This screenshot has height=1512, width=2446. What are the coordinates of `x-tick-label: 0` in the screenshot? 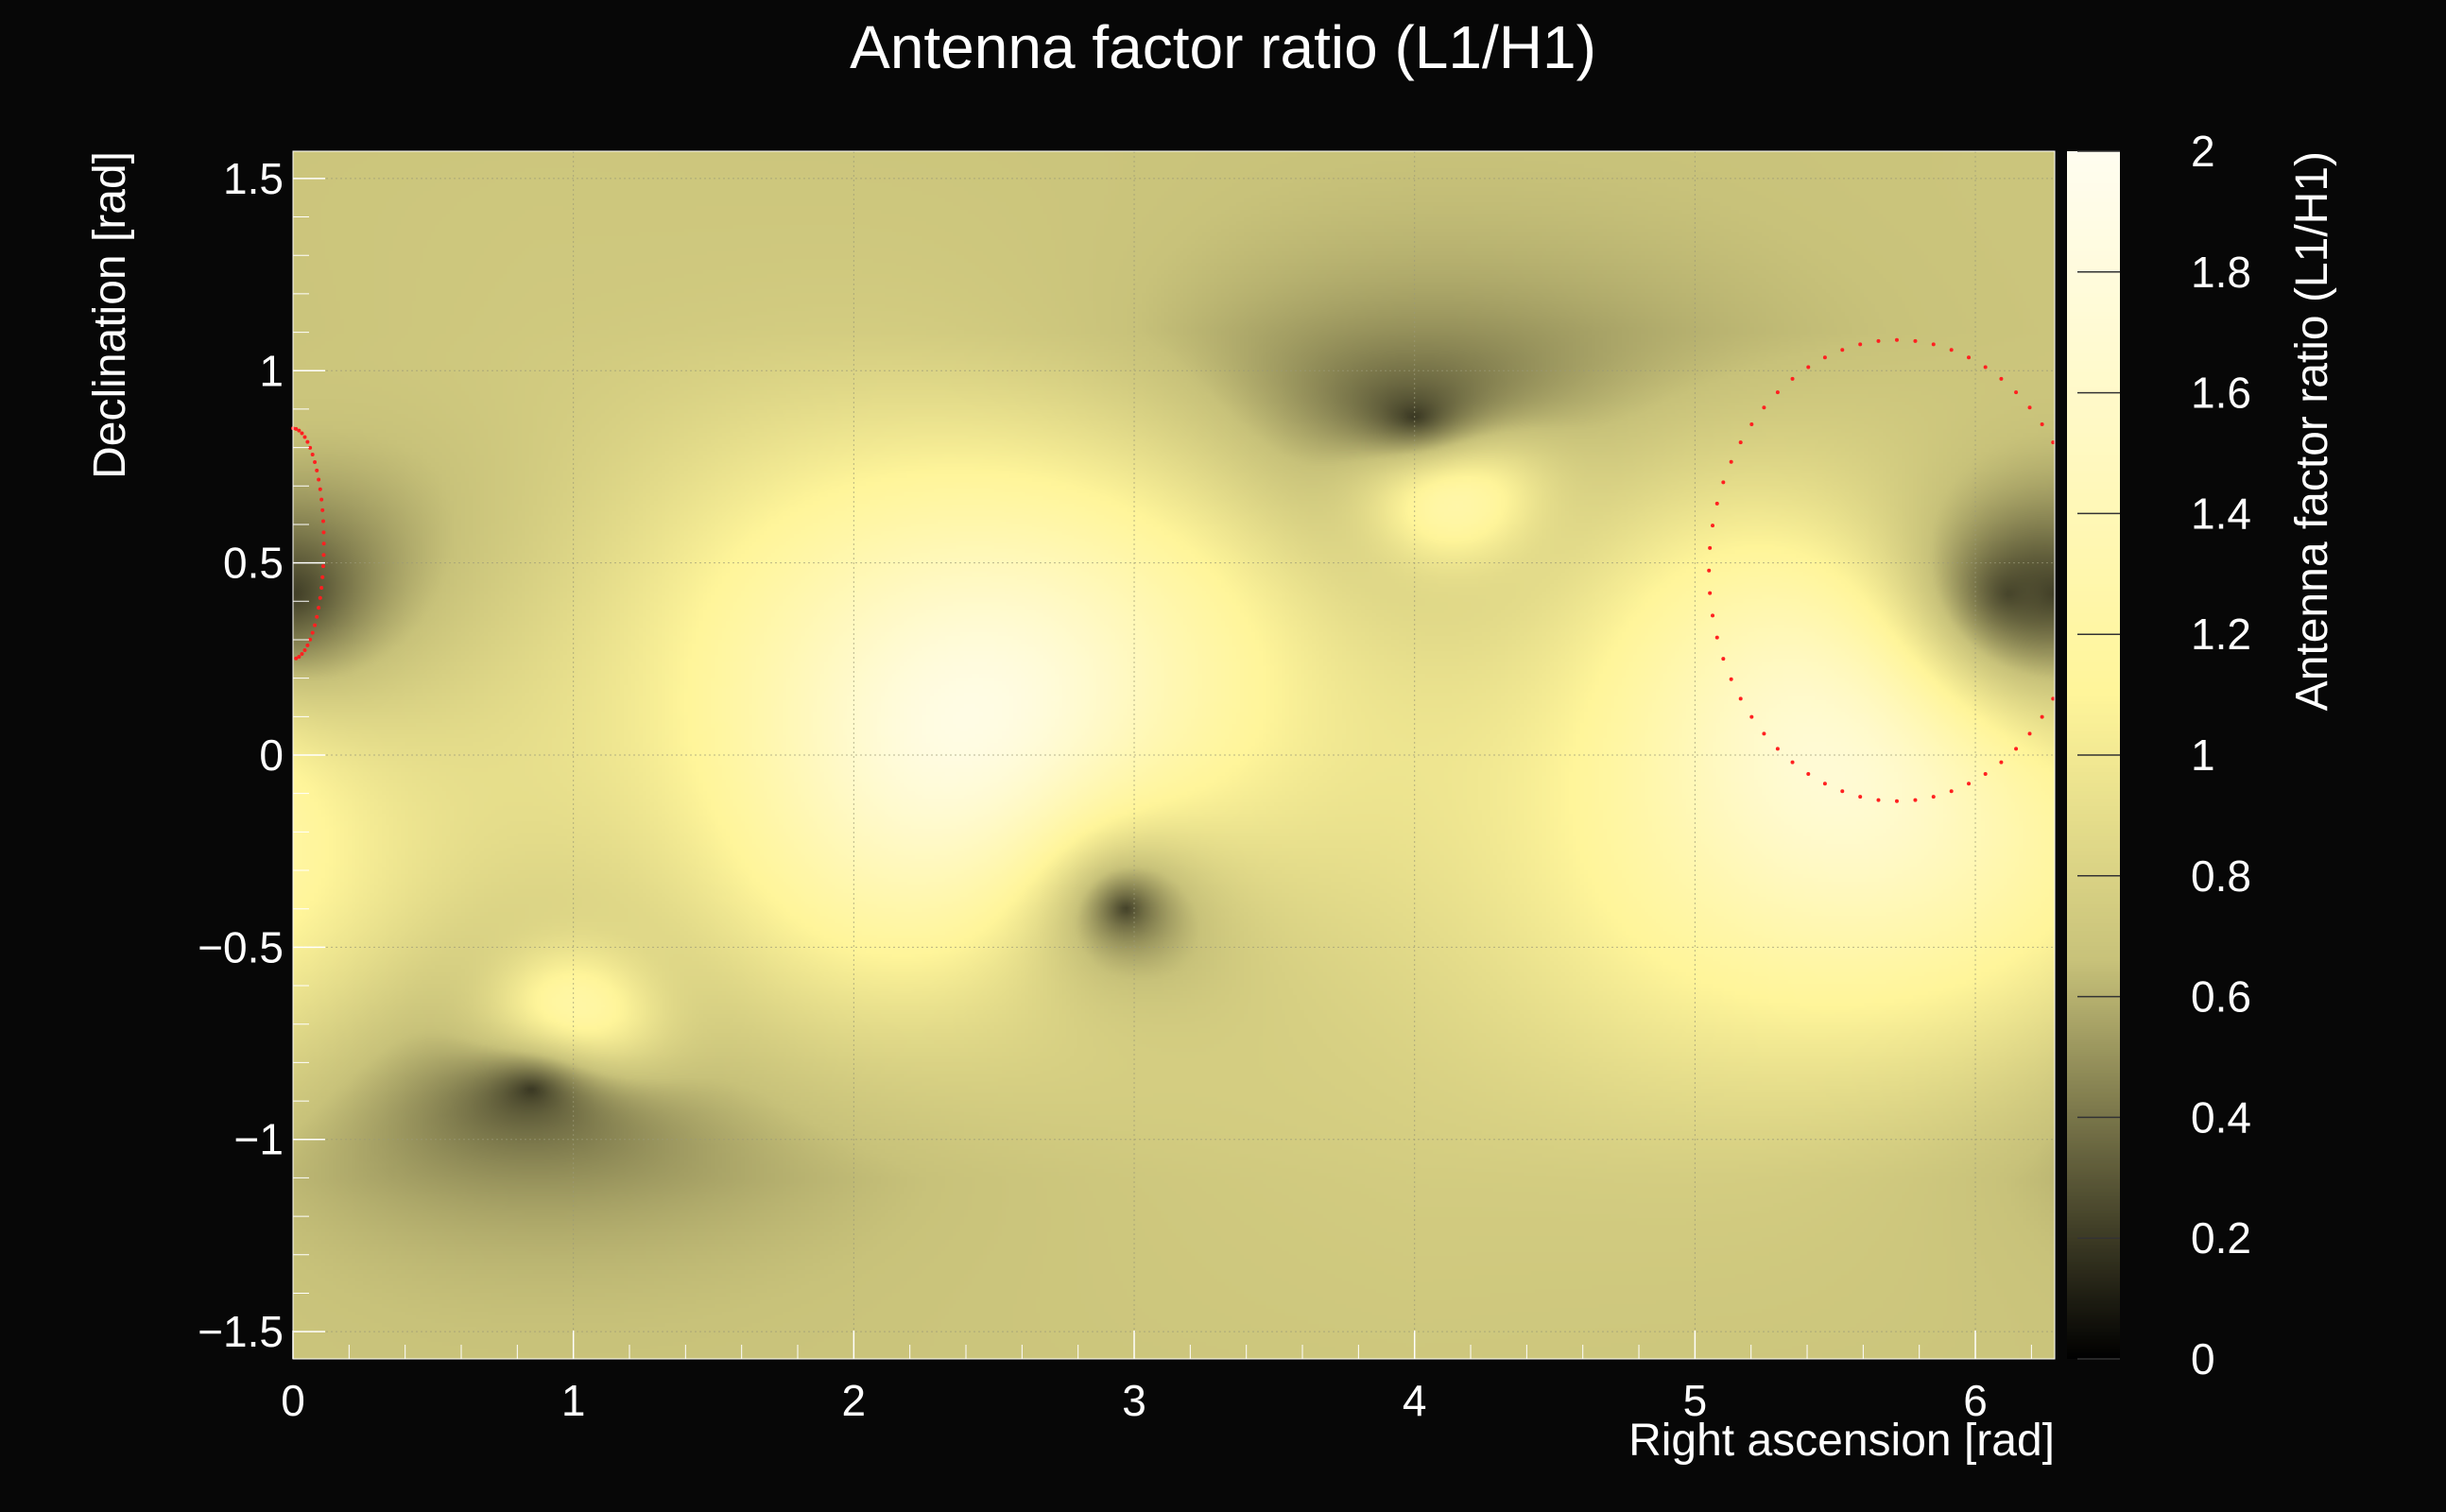 It's located at (293, 1400).